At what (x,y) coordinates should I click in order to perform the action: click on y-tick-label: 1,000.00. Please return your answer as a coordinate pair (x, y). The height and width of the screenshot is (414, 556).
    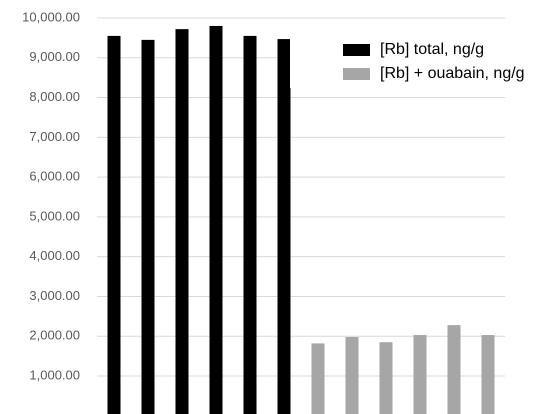
    Looking at the image, I should click on (54, 374).